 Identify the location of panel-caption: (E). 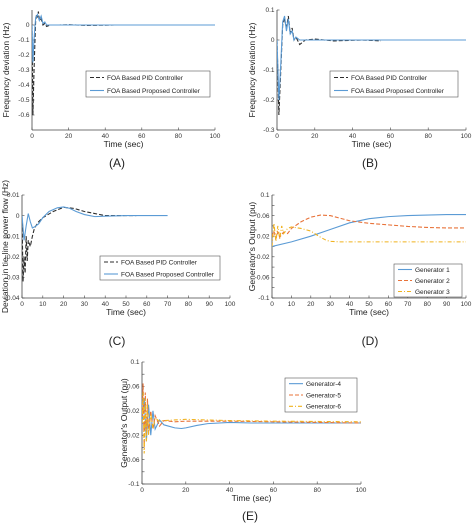
(250, 516).